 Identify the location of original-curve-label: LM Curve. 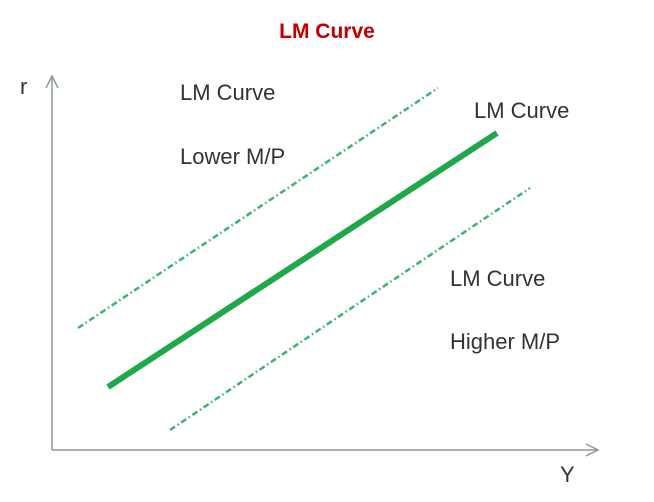
(522, 110).